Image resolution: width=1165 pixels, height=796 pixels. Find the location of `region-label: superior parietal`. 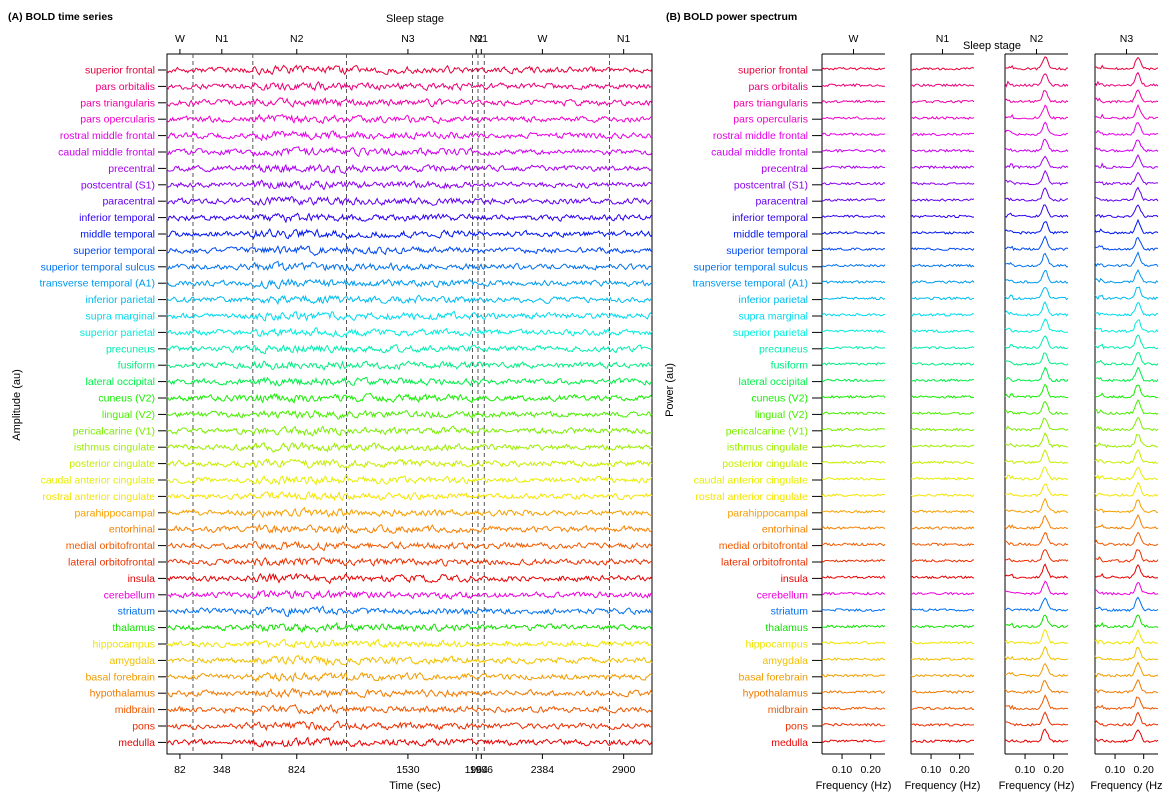

region-label: superior parietal is located at coordinates (117, 333).